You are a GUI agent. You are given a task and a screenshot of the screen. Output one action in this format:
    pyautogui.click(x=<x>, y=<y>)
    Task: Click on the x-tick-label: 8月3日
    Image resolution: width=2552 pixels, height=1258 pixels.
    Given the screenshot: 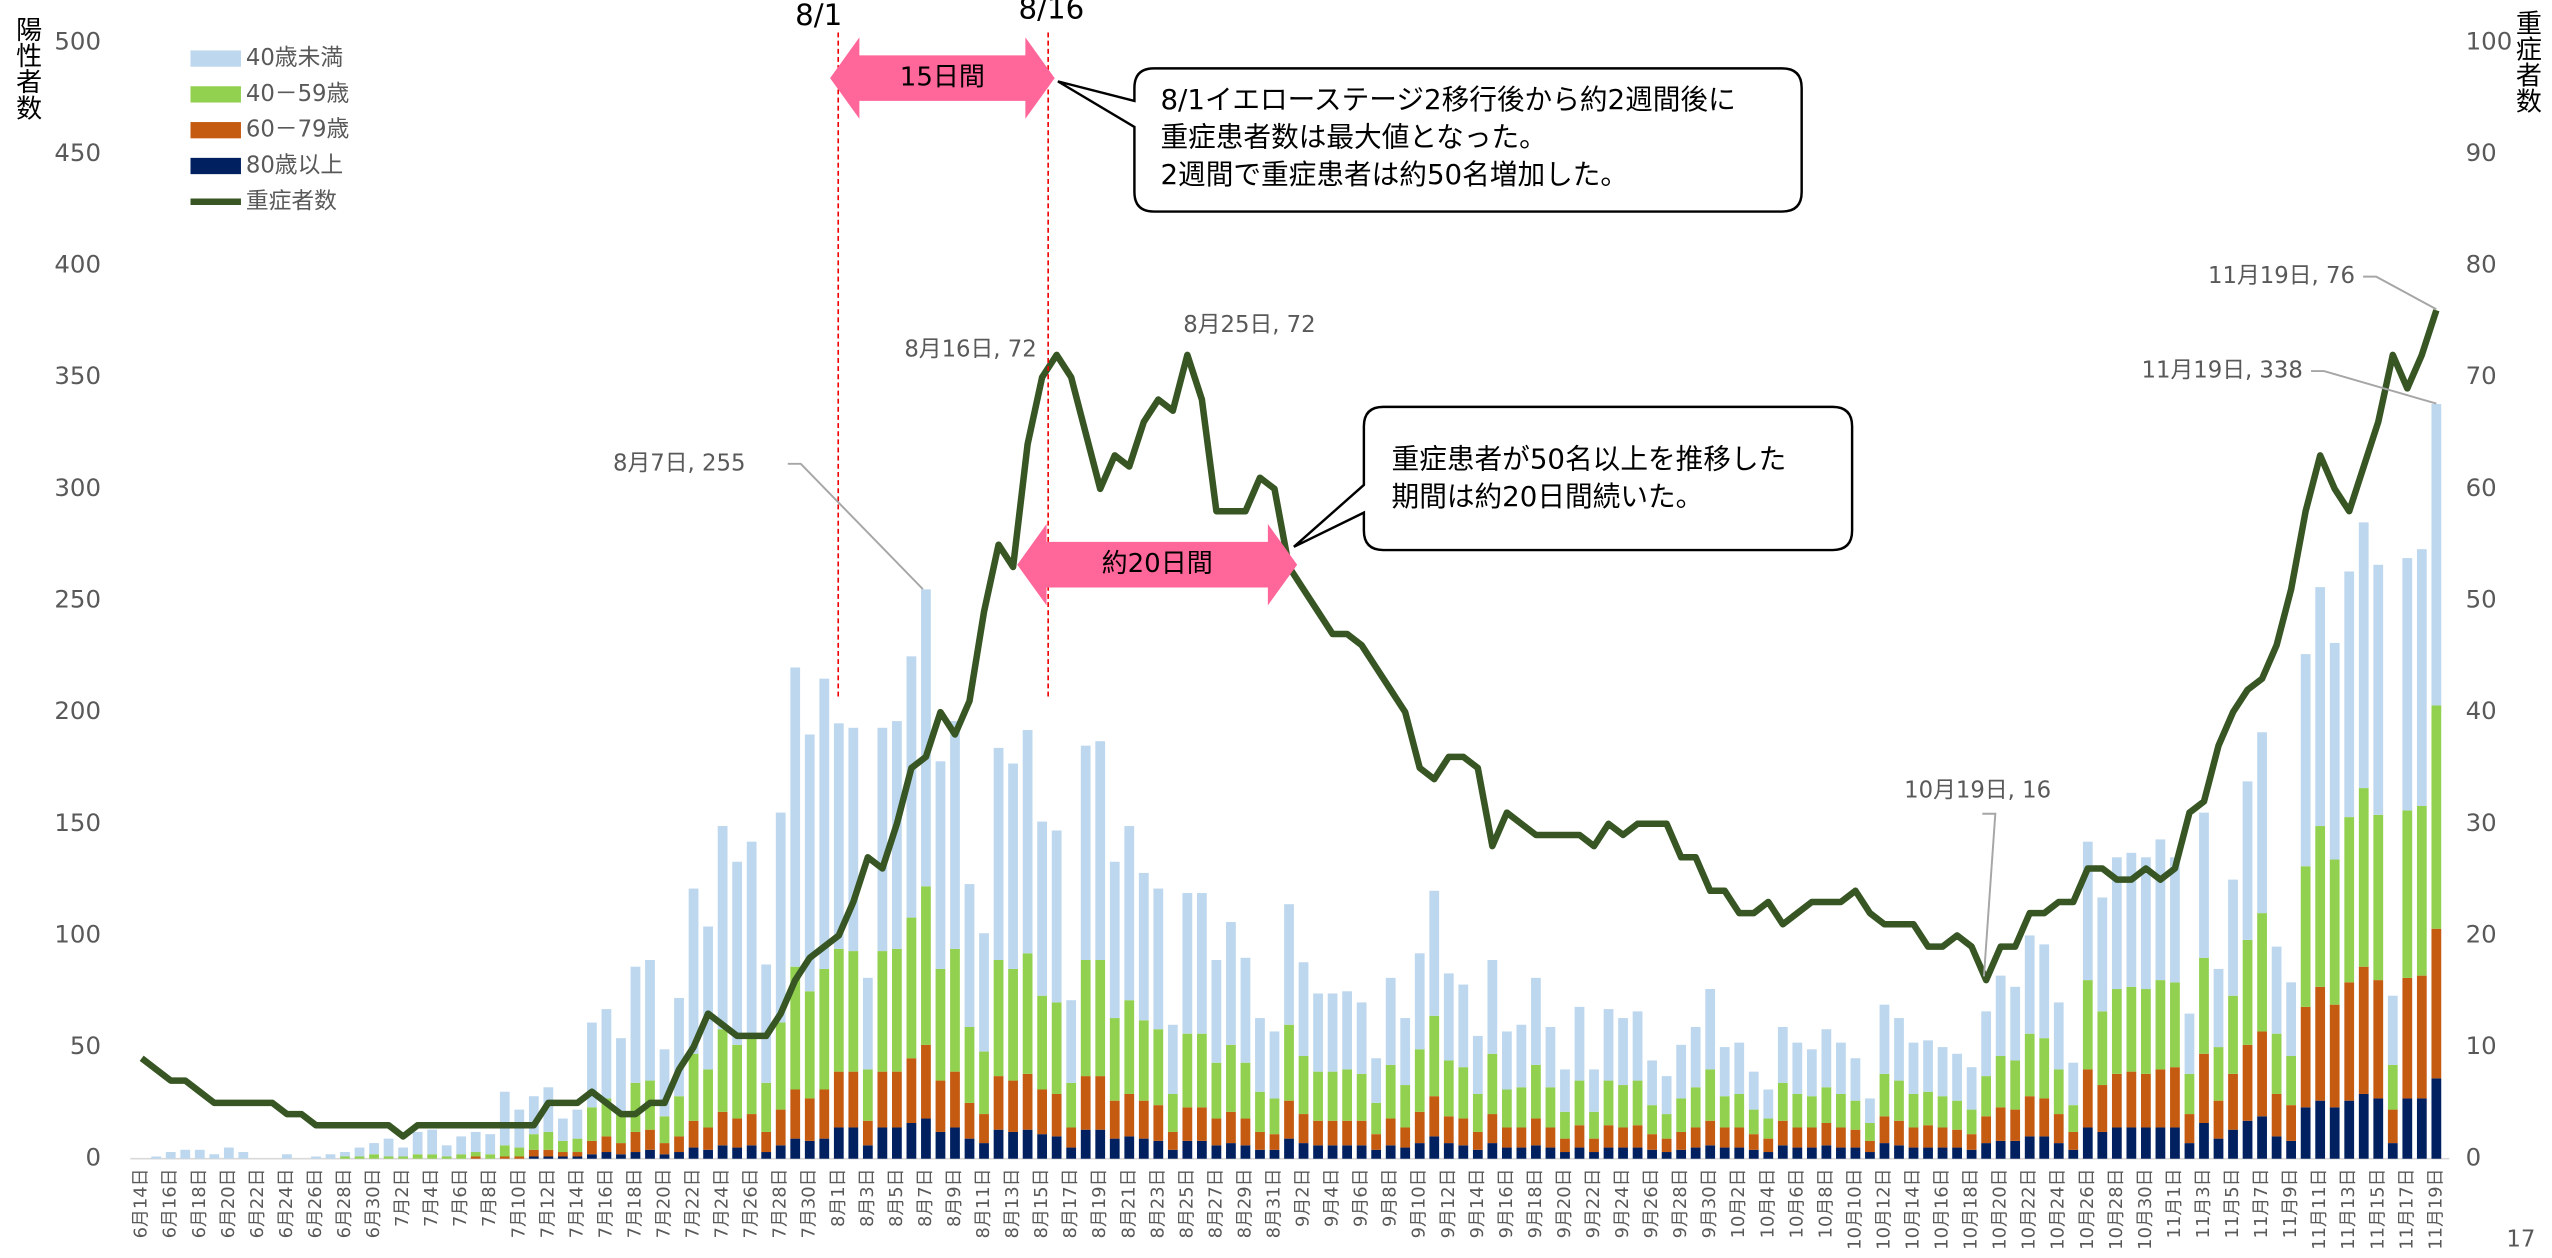 What is the action you would take?
    pyautogui.click(x=867, y=1197)
    